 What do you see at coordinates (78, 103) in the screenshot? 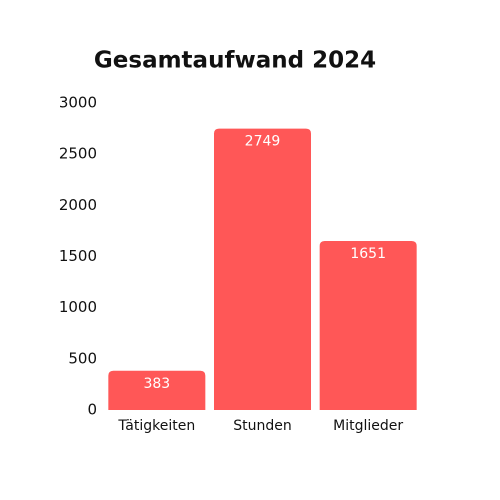
I see `y-tick-label: 3000` at bounding box center [78, 103].